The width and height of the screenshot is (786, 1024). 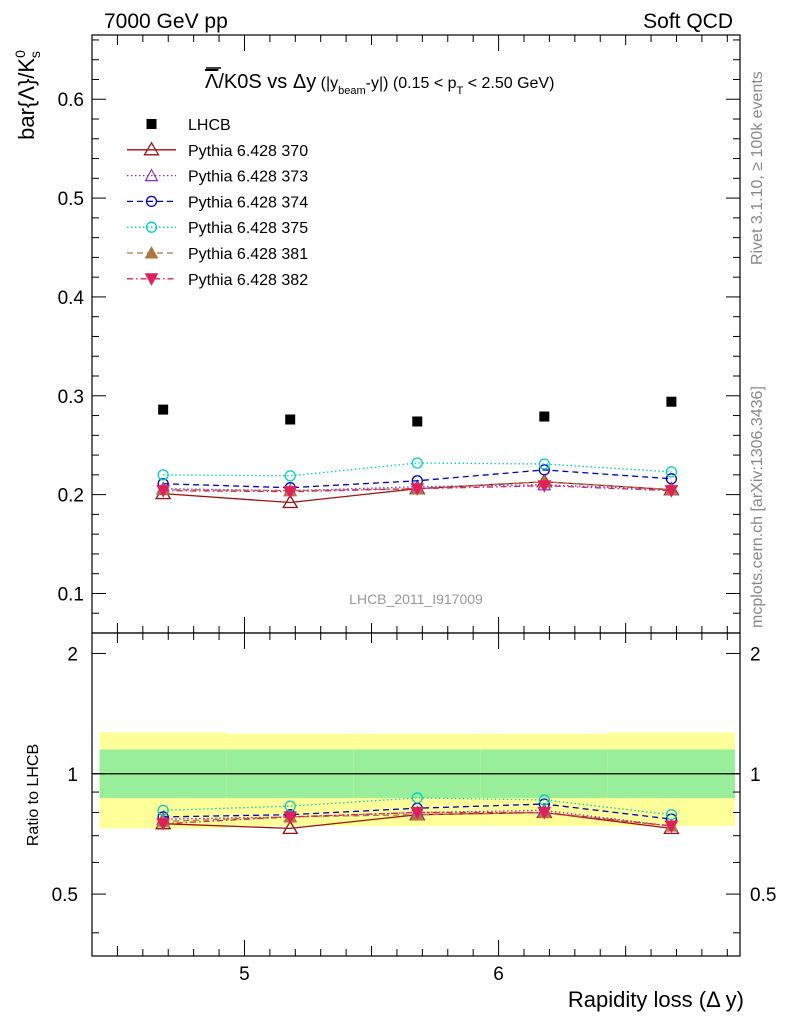 What do you see at coordinates (65, 895) in the screenshot?
I see `ratio-tick-label: 0.5` at bounding box center [65, 895].